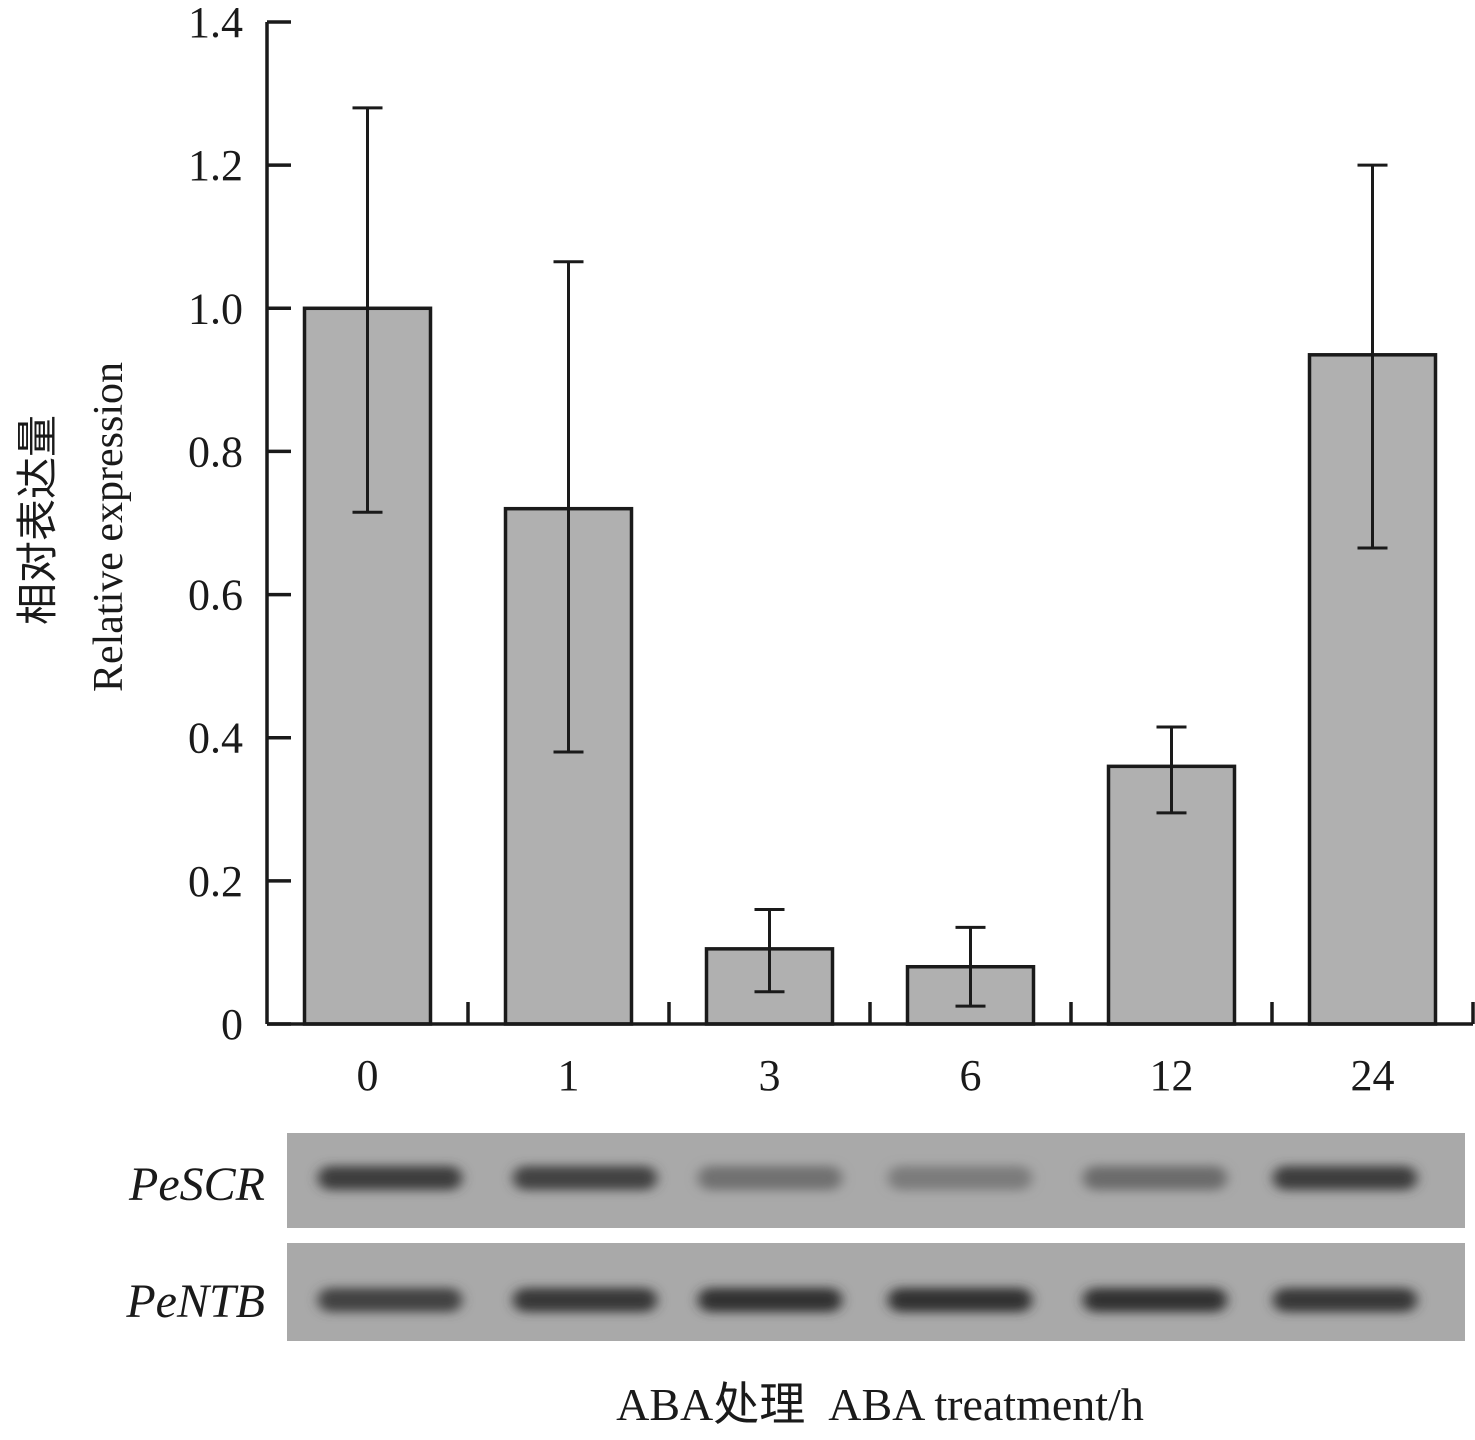  I want to click on y-tick-label: 1.2, so click(215, 165).